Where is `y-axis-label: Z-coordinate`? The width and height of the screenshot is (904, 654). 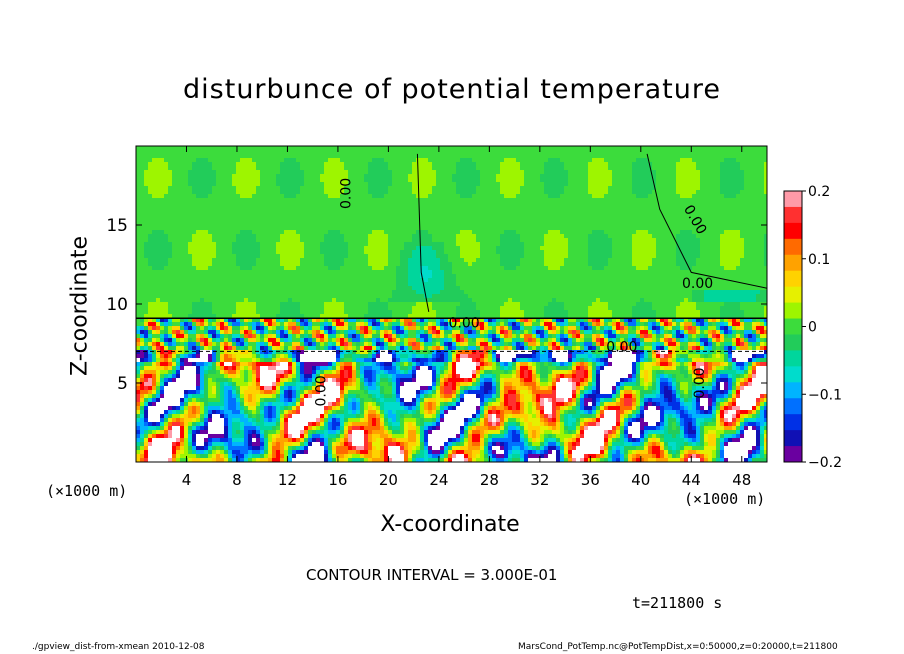
y-axis-label: Z-coordinate is located at coordinates (80, 306).